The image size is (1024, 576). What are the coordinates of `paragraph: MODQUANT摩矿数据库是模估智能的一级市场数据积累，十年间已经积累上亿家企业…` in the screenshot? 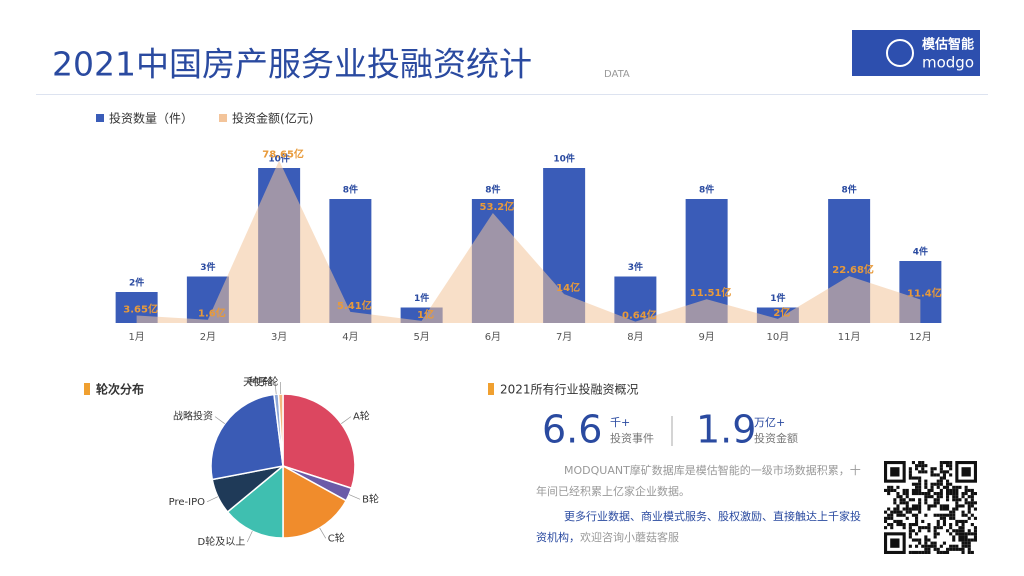 It's located at (698, 481).